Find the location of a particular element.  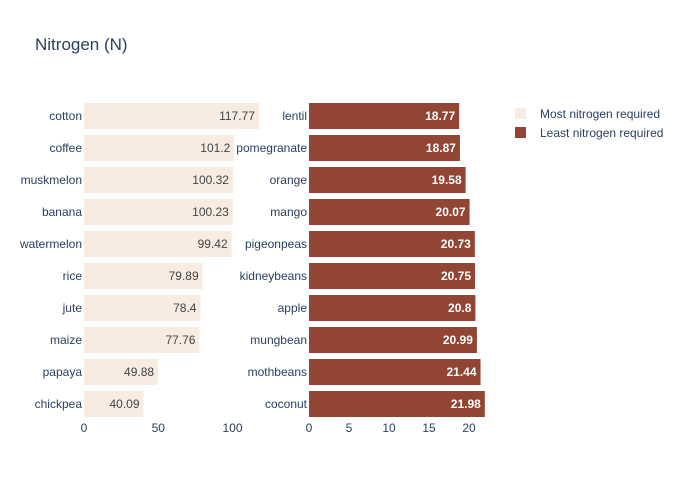

category-label-muskmelon: muskmelon is located at coordinates (51, 180).